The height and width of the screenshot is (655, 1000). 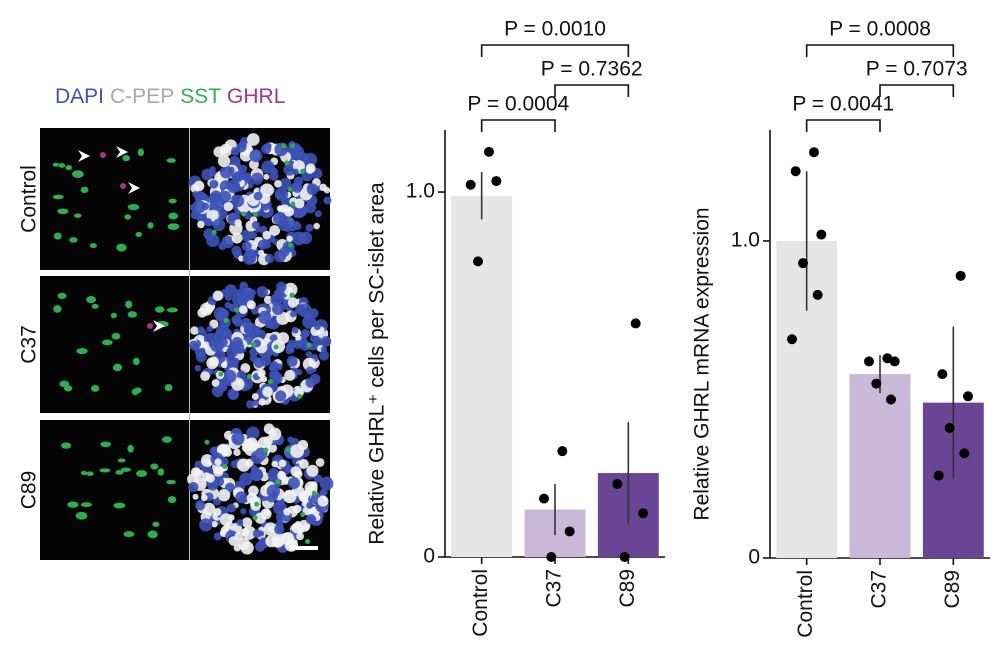 What do you see at coordinates (952, 589) in the screenshot?
I see `x-tick-label: C89` at bounding box center [952, 589].